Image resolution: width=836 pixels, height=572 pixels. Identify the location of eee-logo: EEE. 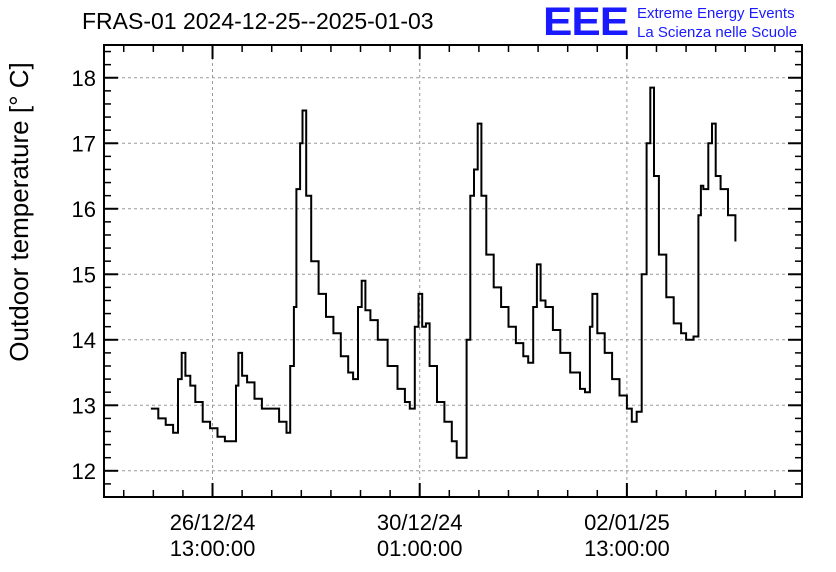
(586, 22).